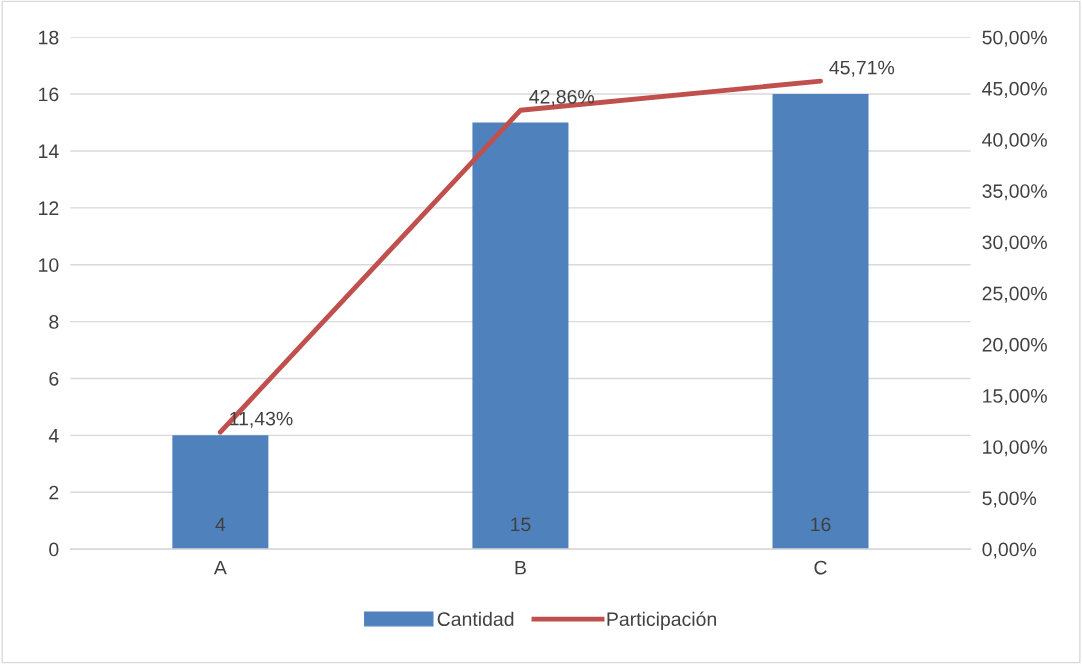  Describe the element at coordinates (562, 97) in the screenshot. I see `data-label: 42,86%` at that location.